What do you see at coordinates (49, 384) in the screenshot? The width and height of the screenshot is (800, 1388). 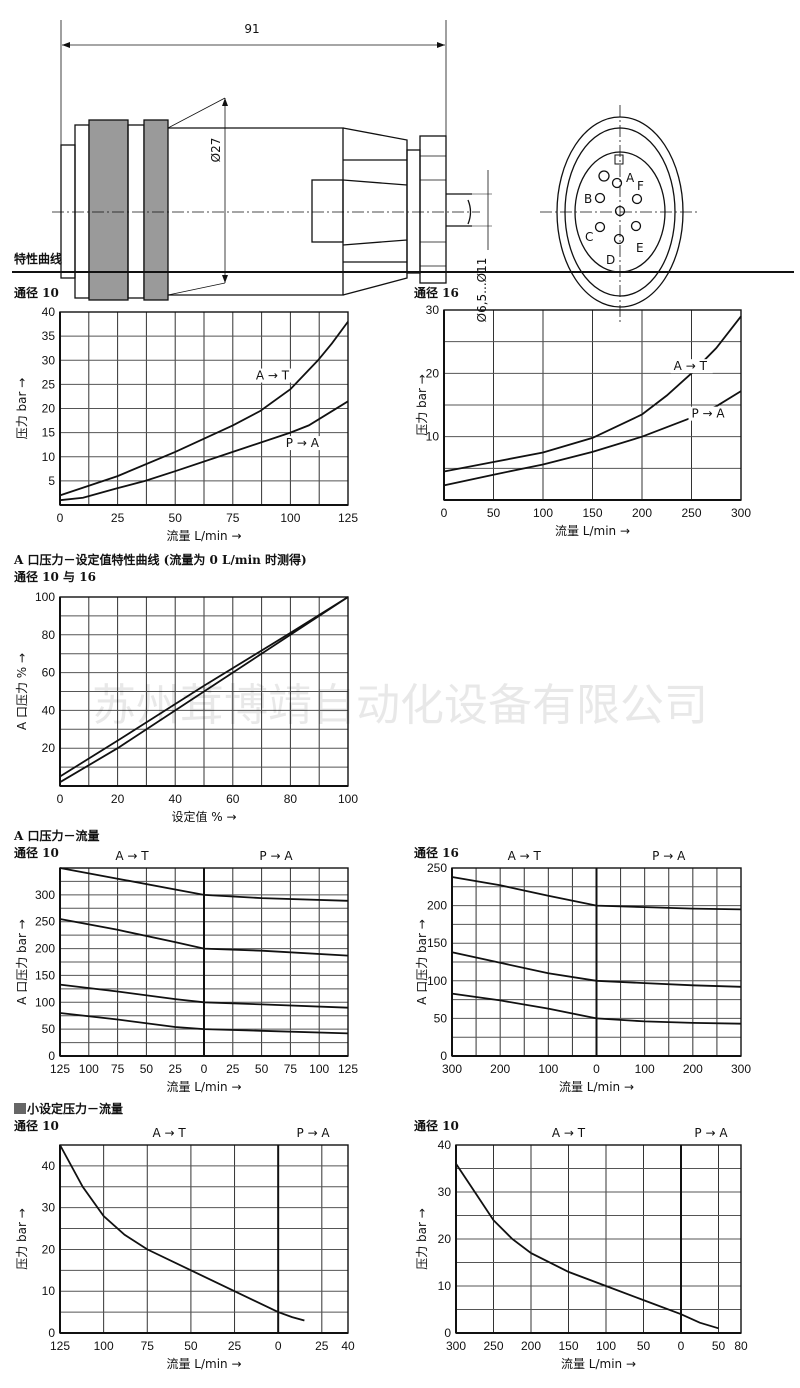 I see `y-tick-label: 25` at bounding box center [49, 384].